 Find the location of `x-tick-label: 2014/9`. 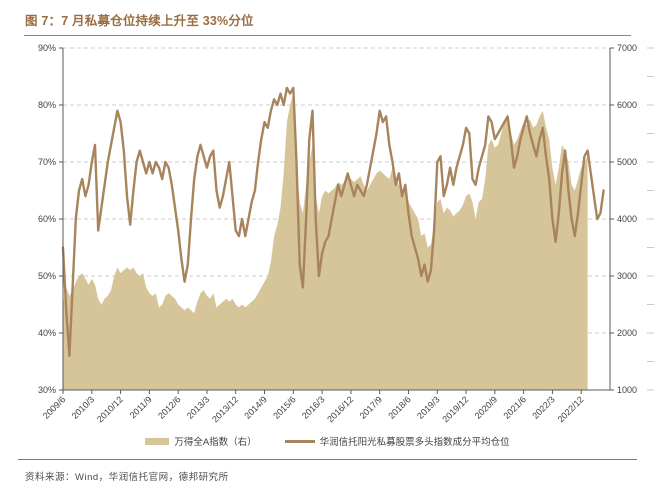

x-tick-label: 2014/9 is located at coordinates (255, 407).